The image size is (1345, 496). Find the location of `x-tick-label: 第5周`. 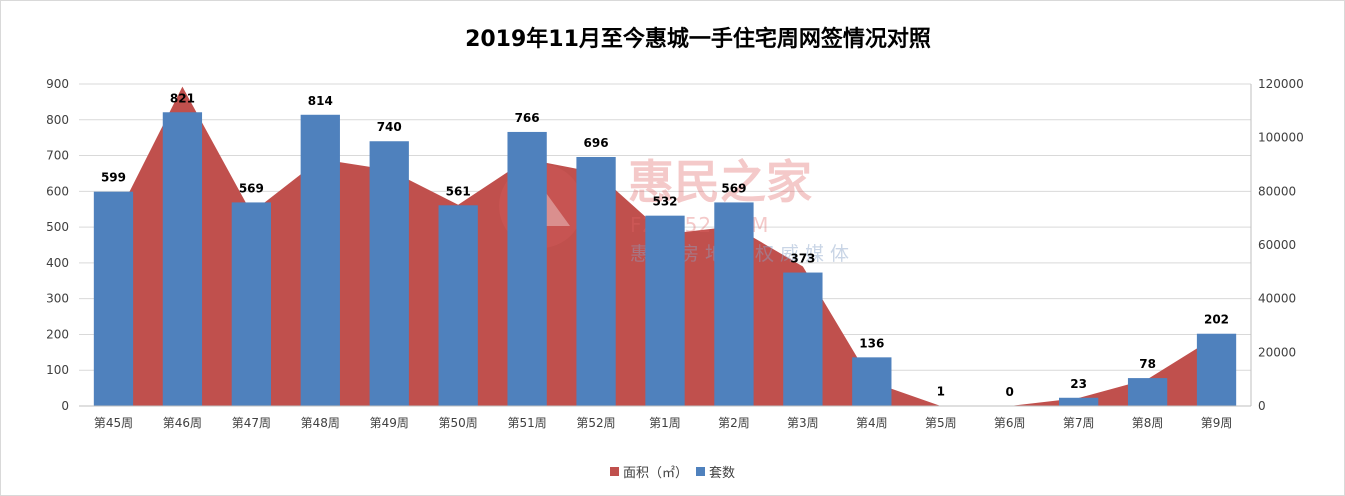

x-tick-label: 第5周 is located at coordinates (941, 423).